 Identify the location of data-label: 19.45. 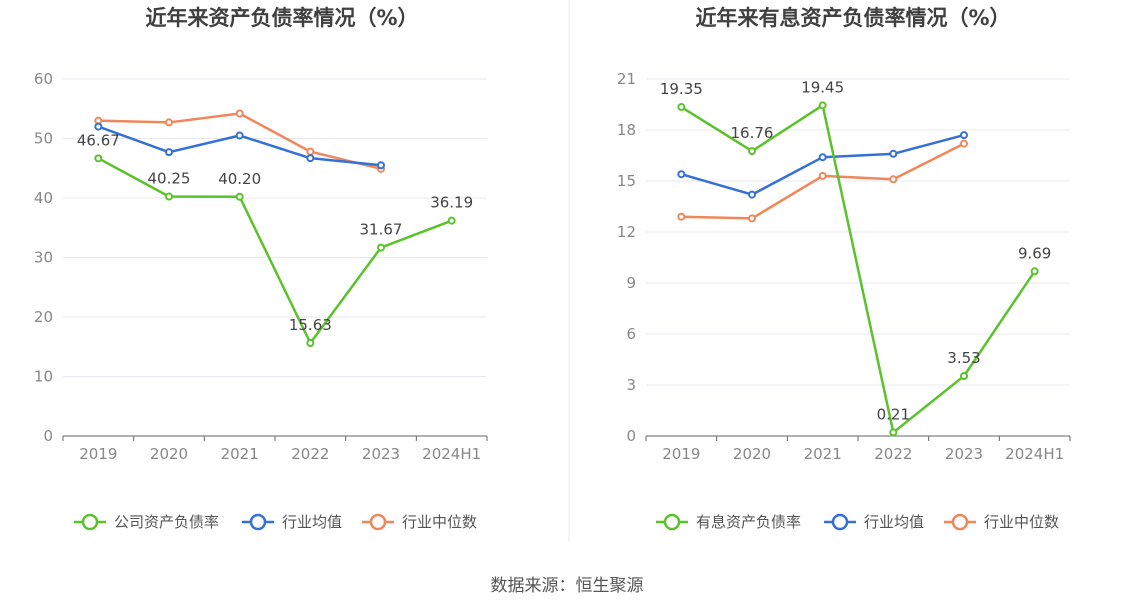
(822, 87).